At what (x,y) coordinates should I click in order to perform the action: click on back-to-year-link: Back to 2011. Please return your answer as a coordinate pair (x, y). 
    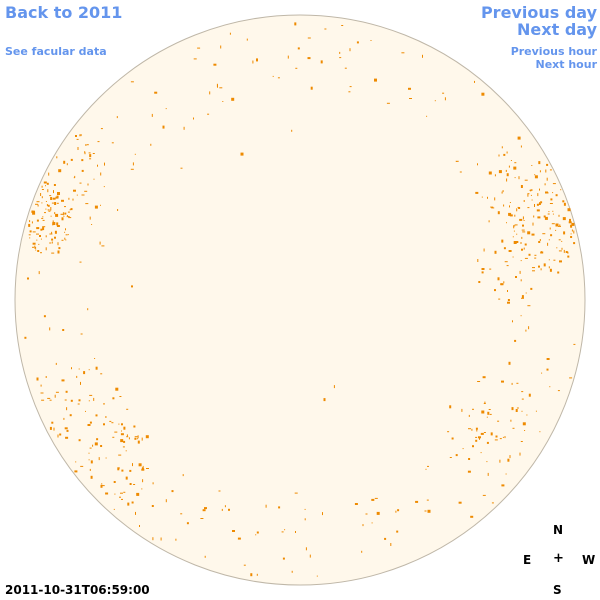
    Looking at the image, I should click on (64, 12).